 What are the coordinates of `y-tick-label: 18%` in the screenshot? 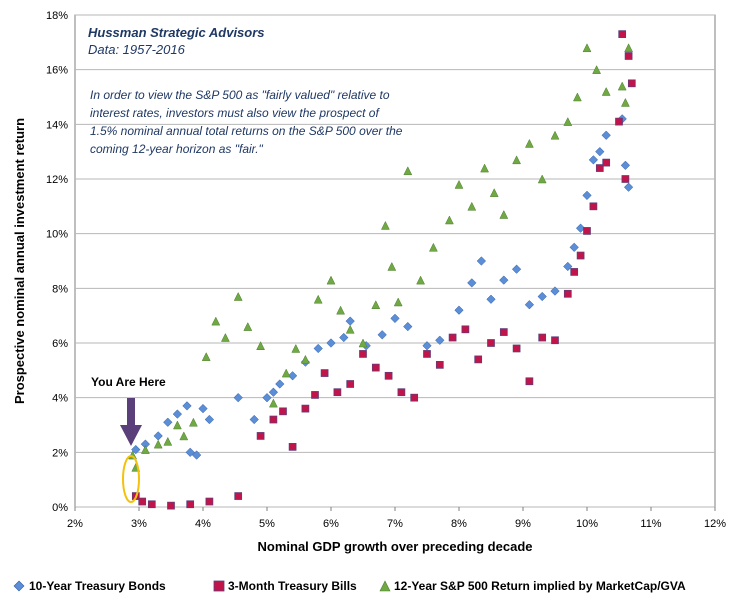 It's located at (57, 16).